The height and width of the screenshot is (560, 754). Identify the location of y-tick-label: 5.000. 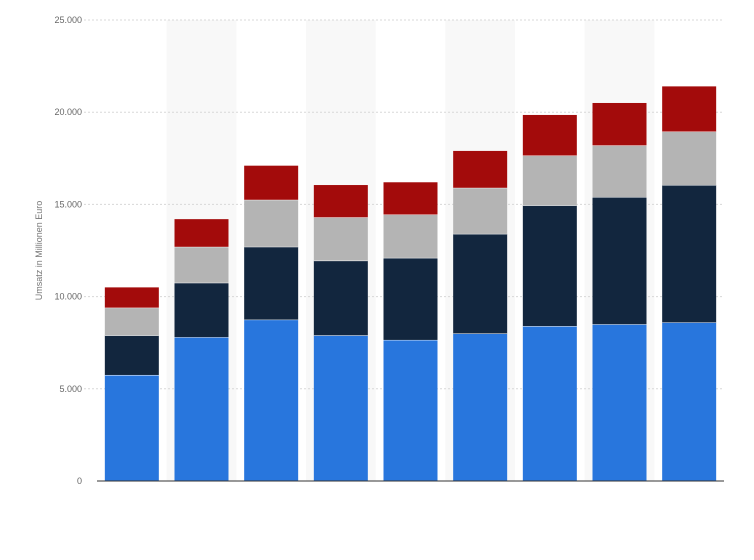
(70, 389).